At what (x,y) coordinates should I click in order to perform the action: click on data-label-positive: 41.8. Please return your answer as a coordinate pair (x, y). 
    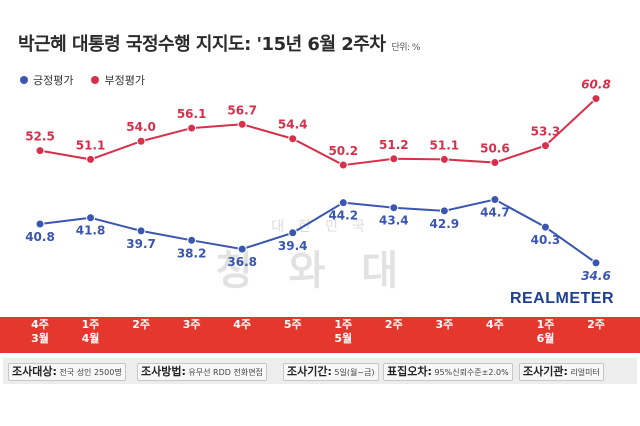
    Looking at the image, I should click on (91, 231).